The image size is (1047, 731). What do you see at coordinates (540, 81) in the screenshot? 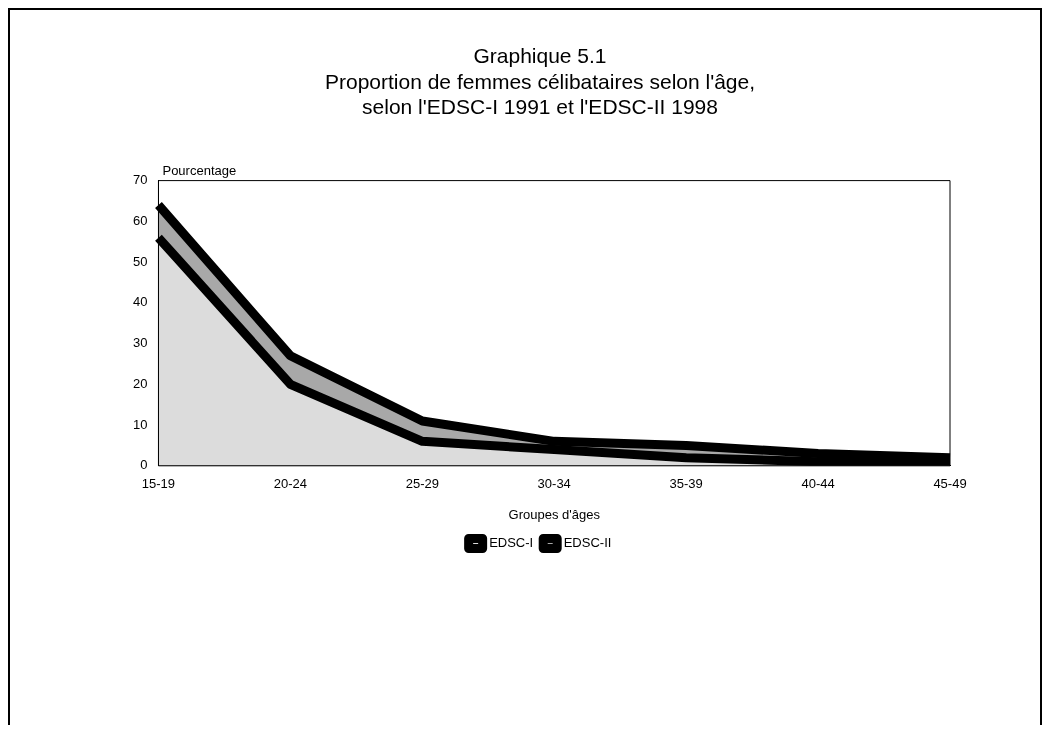
I see `text: Proportion de femmes célibataires selon l'âge,` at bounding box center [540, 81].